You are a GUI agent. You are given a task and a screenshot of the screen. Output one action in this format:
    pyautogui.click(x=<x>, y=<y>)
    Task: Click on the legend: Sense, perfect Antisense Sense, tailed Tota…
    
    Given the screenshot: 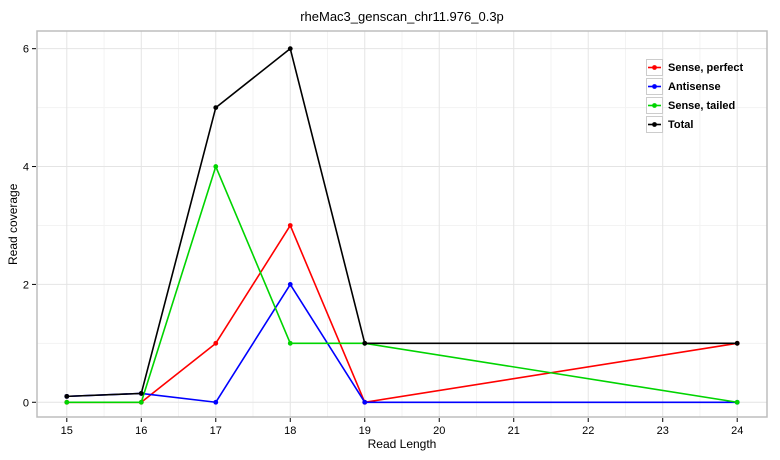 What is the action you would take?
    pyautogui.click(x=694, y=97)
    